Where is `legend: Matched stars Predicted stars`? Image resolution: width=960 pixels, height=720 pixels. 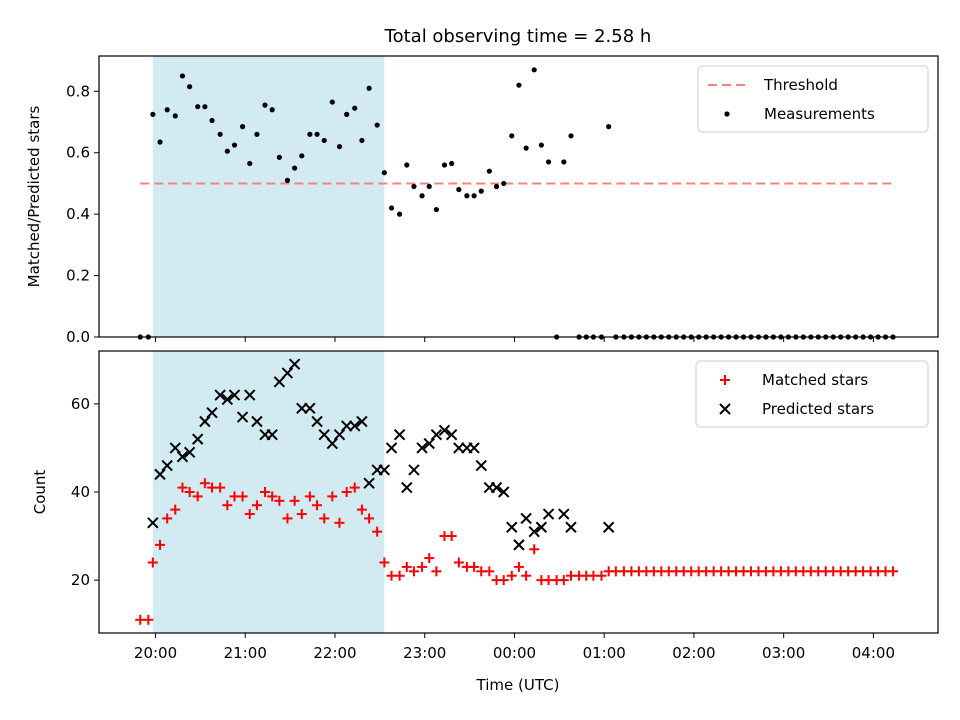
legend: Matched stars Predicted stars is located at coordinates (812, 394).